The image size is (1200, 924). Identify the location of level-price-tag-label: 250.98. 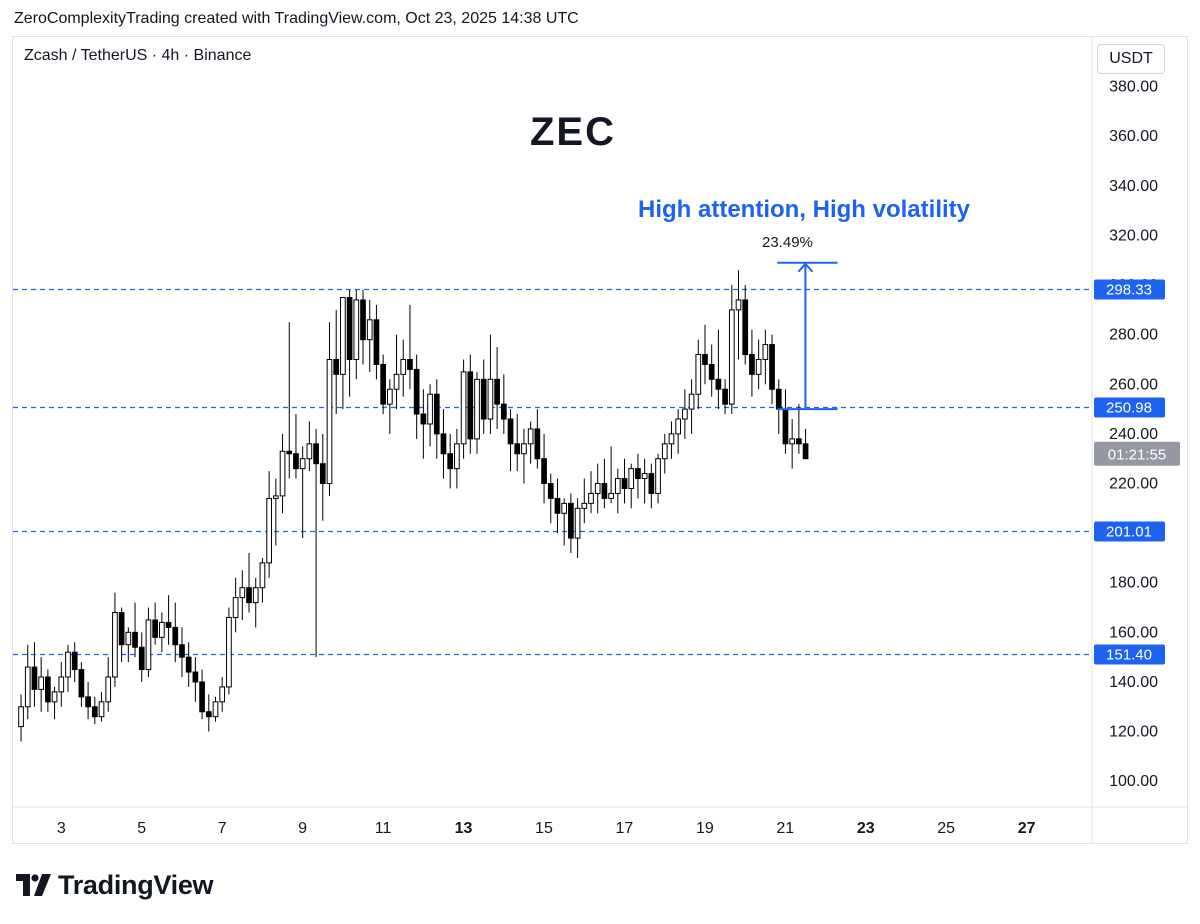
(1129, 408).